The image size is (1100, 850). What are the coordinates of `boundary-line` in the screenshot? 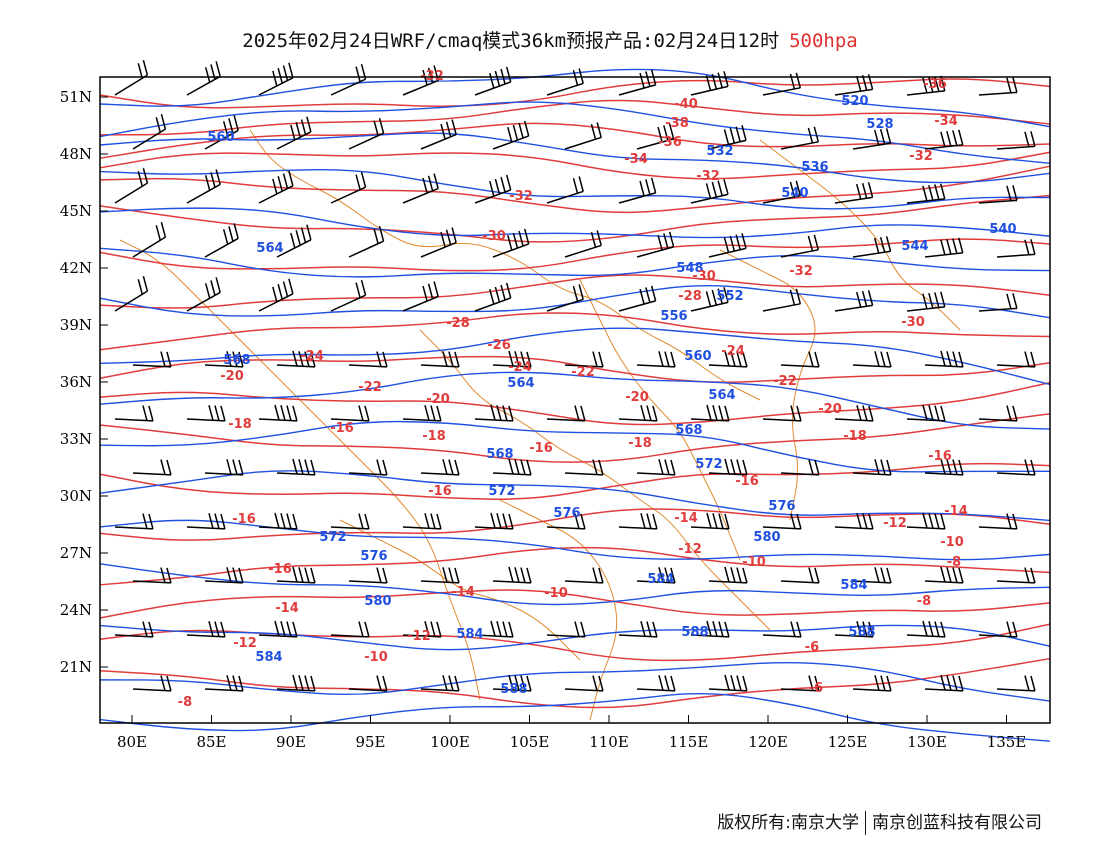 It's located at (460, 590).